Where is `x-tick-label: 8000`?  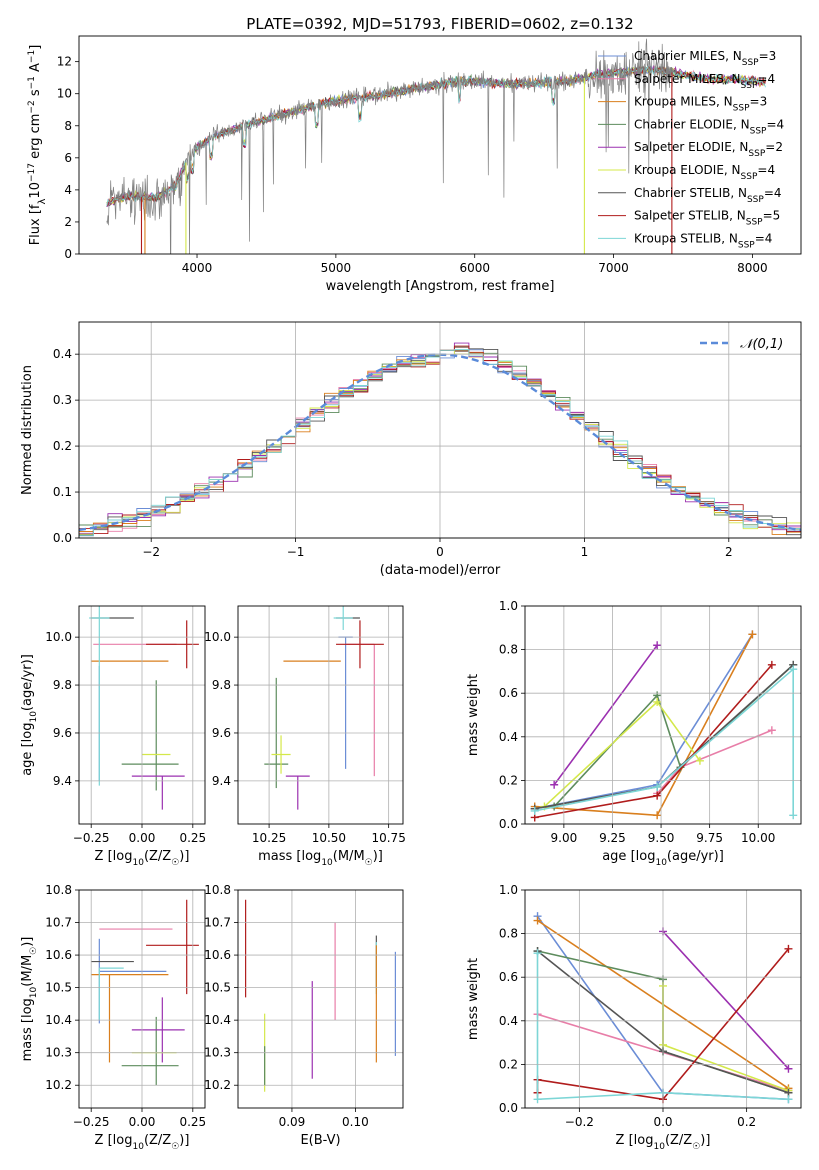
x-tick-label: 8000 is located at coordinates (752, 268).